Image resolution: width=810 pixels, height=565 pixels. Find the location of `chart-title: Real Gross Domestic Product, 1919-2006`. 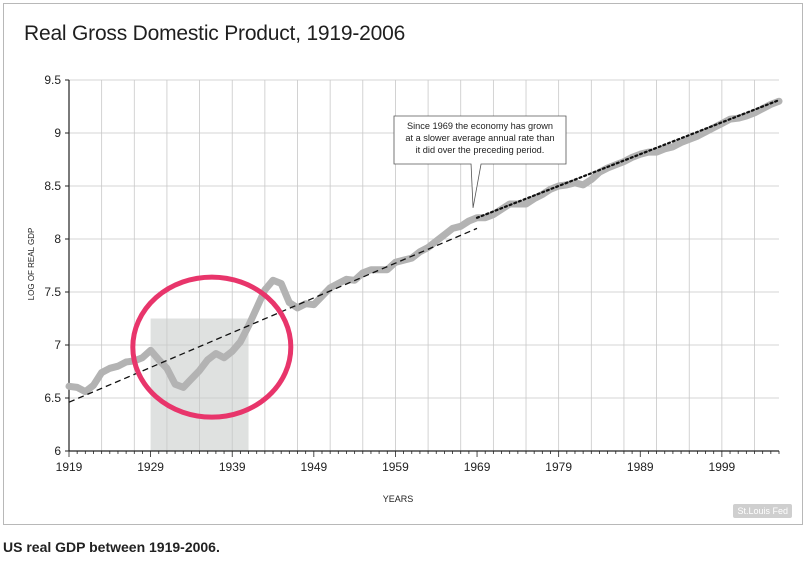

chart-title: Real Gross Domestic Product, 1919-2006 is located at coordinates (215, 33).